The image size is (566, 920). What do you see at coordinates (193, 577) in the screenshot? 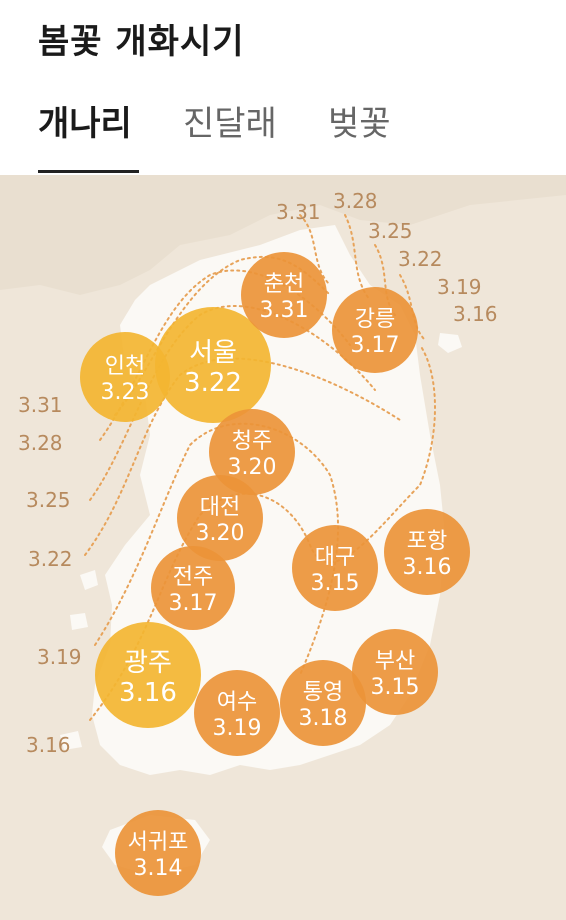
I see `city-name: 전주` at bounding box center [193, 577].